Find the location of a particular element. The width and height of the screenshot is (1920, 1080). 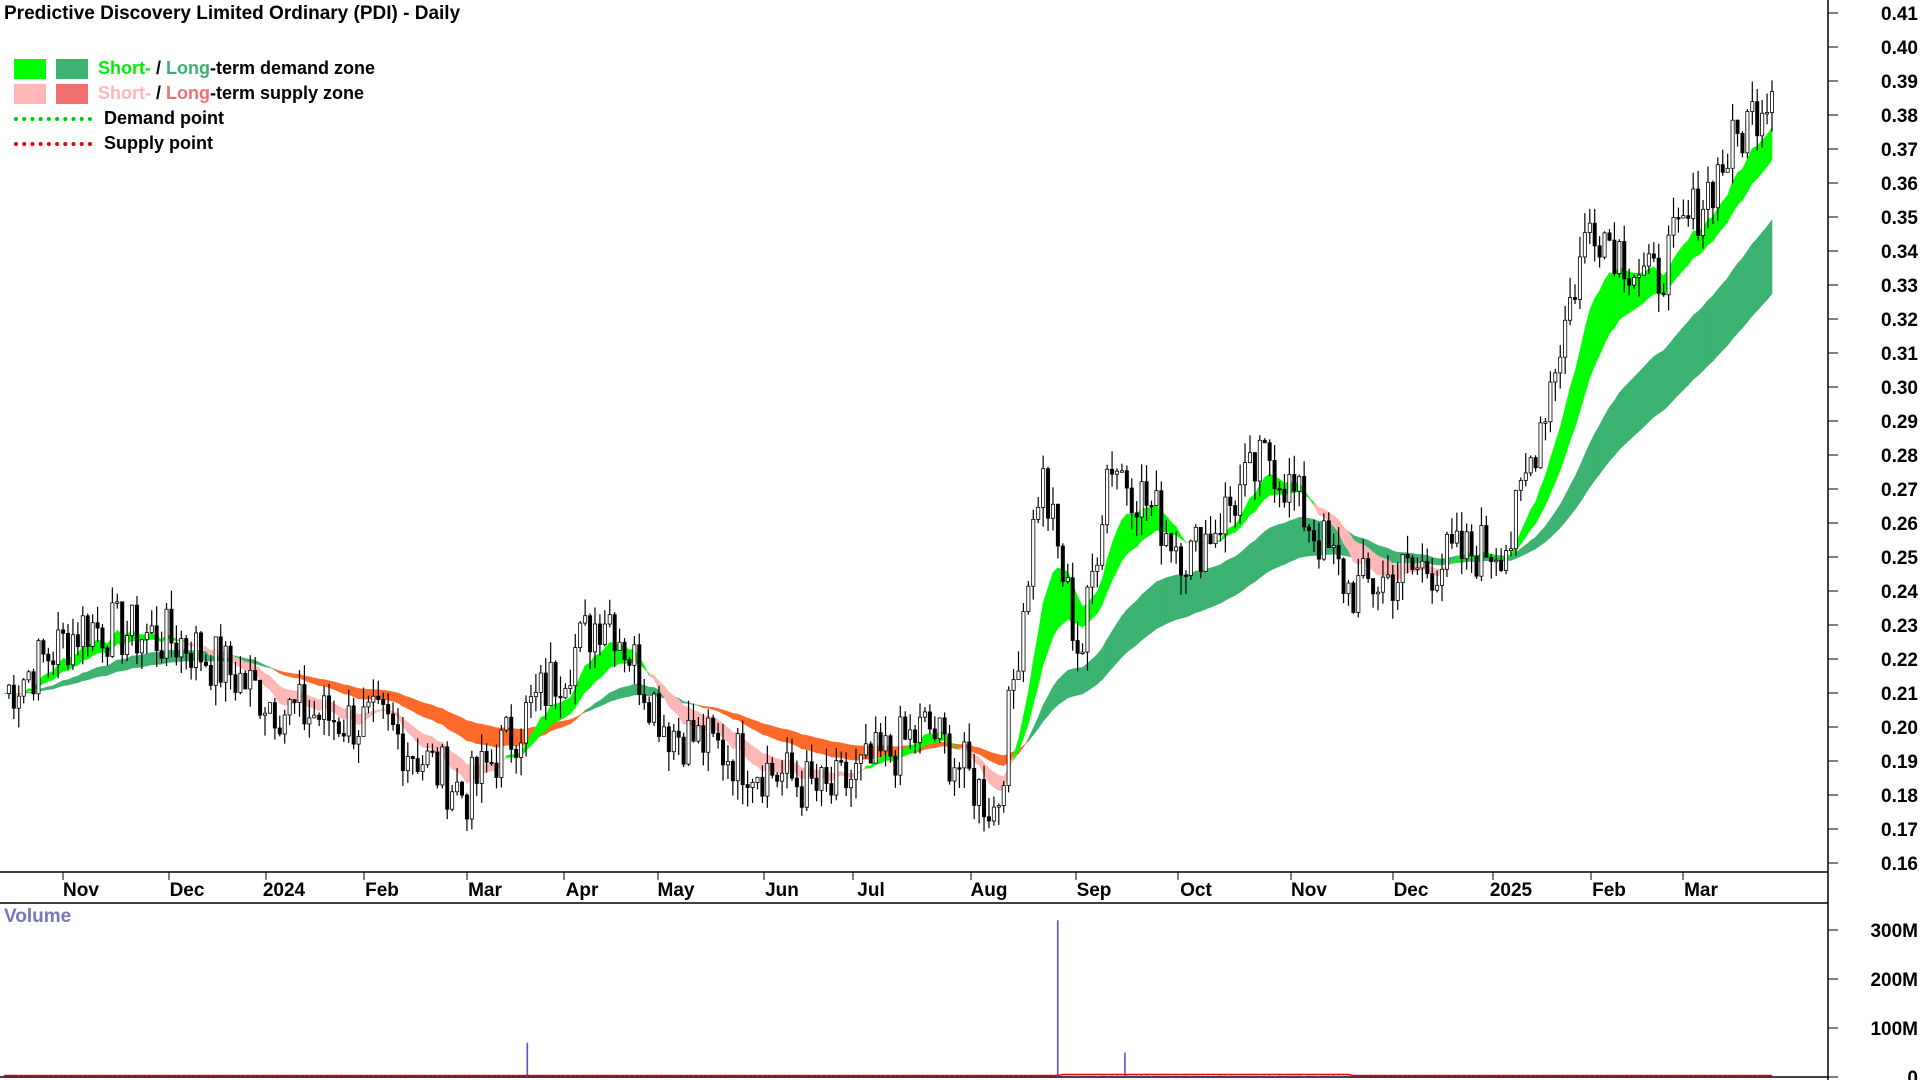

legend-long-word: Long is located at coordinates (188, 68).